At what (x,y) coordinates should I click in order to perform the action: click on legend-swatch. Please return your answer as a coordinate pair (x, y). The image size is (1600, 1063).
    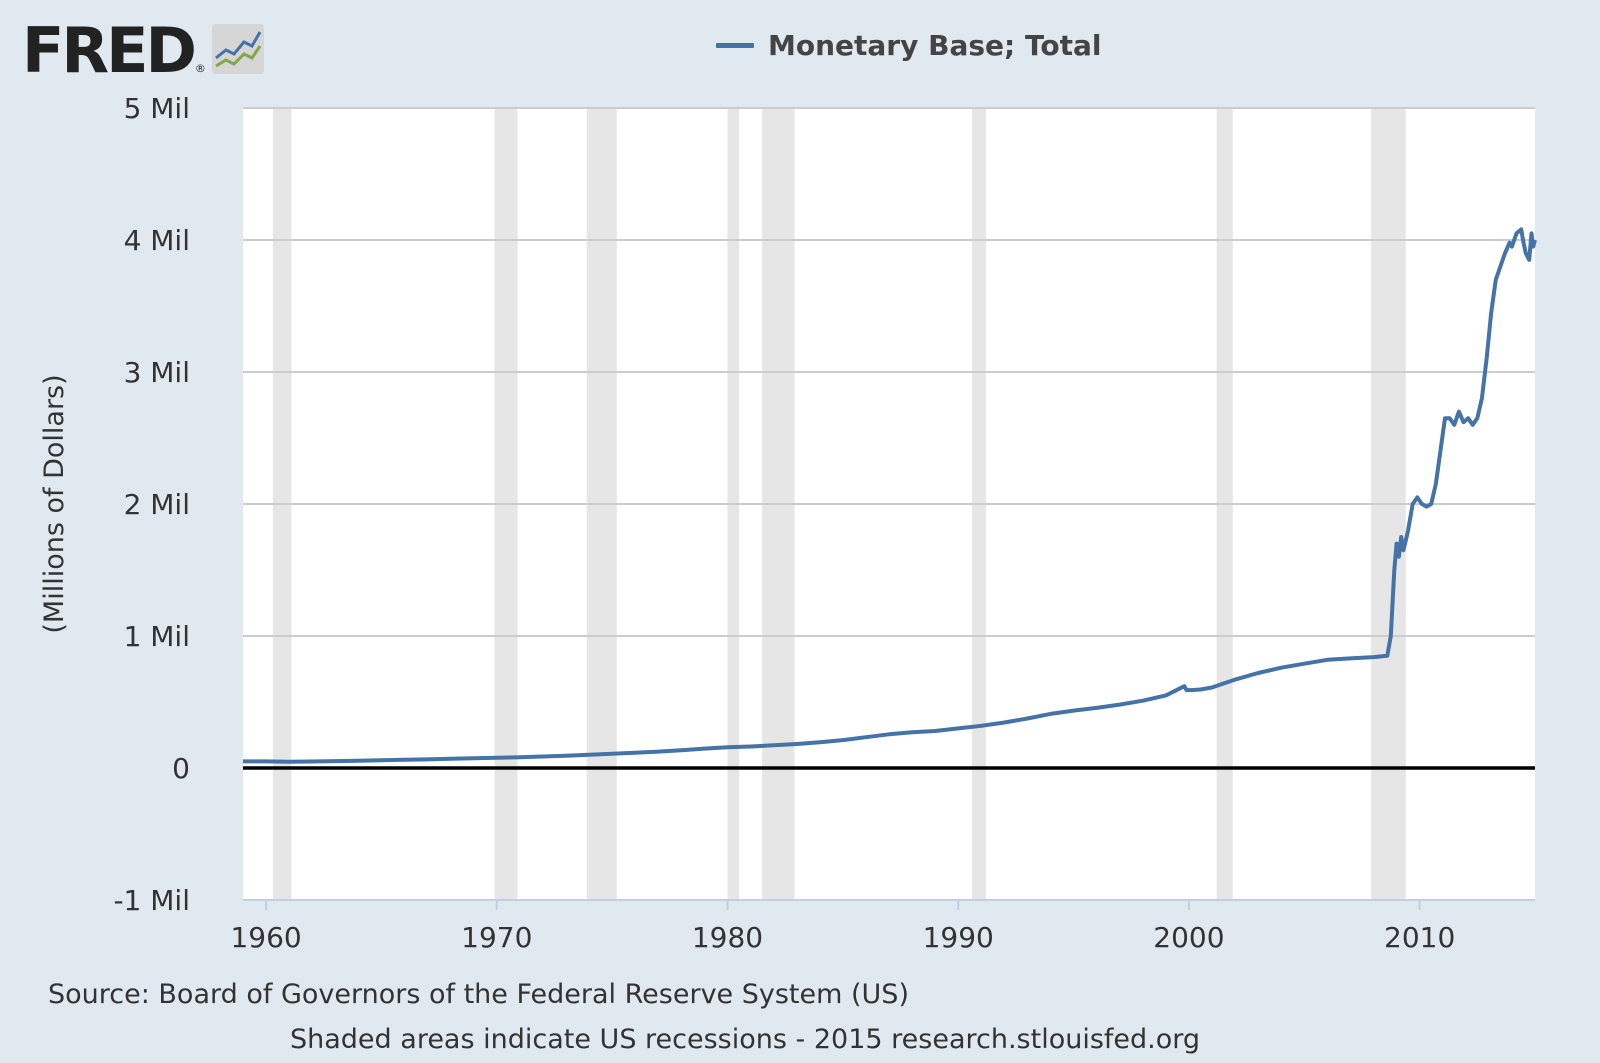
    Looking at the image, I should click on (735, 45).